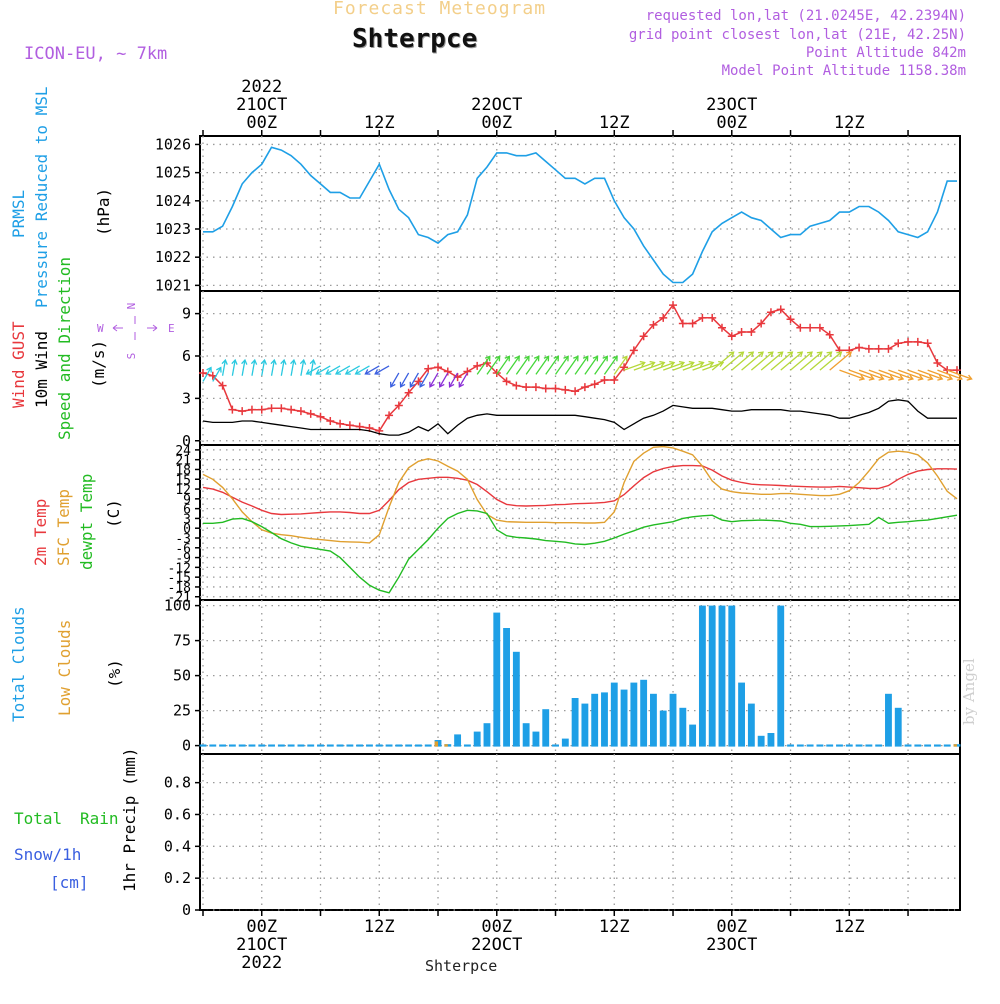 This screenshot has height=1004, width=1000. I want to click on y-tick-label: 100, so click(177, 606).